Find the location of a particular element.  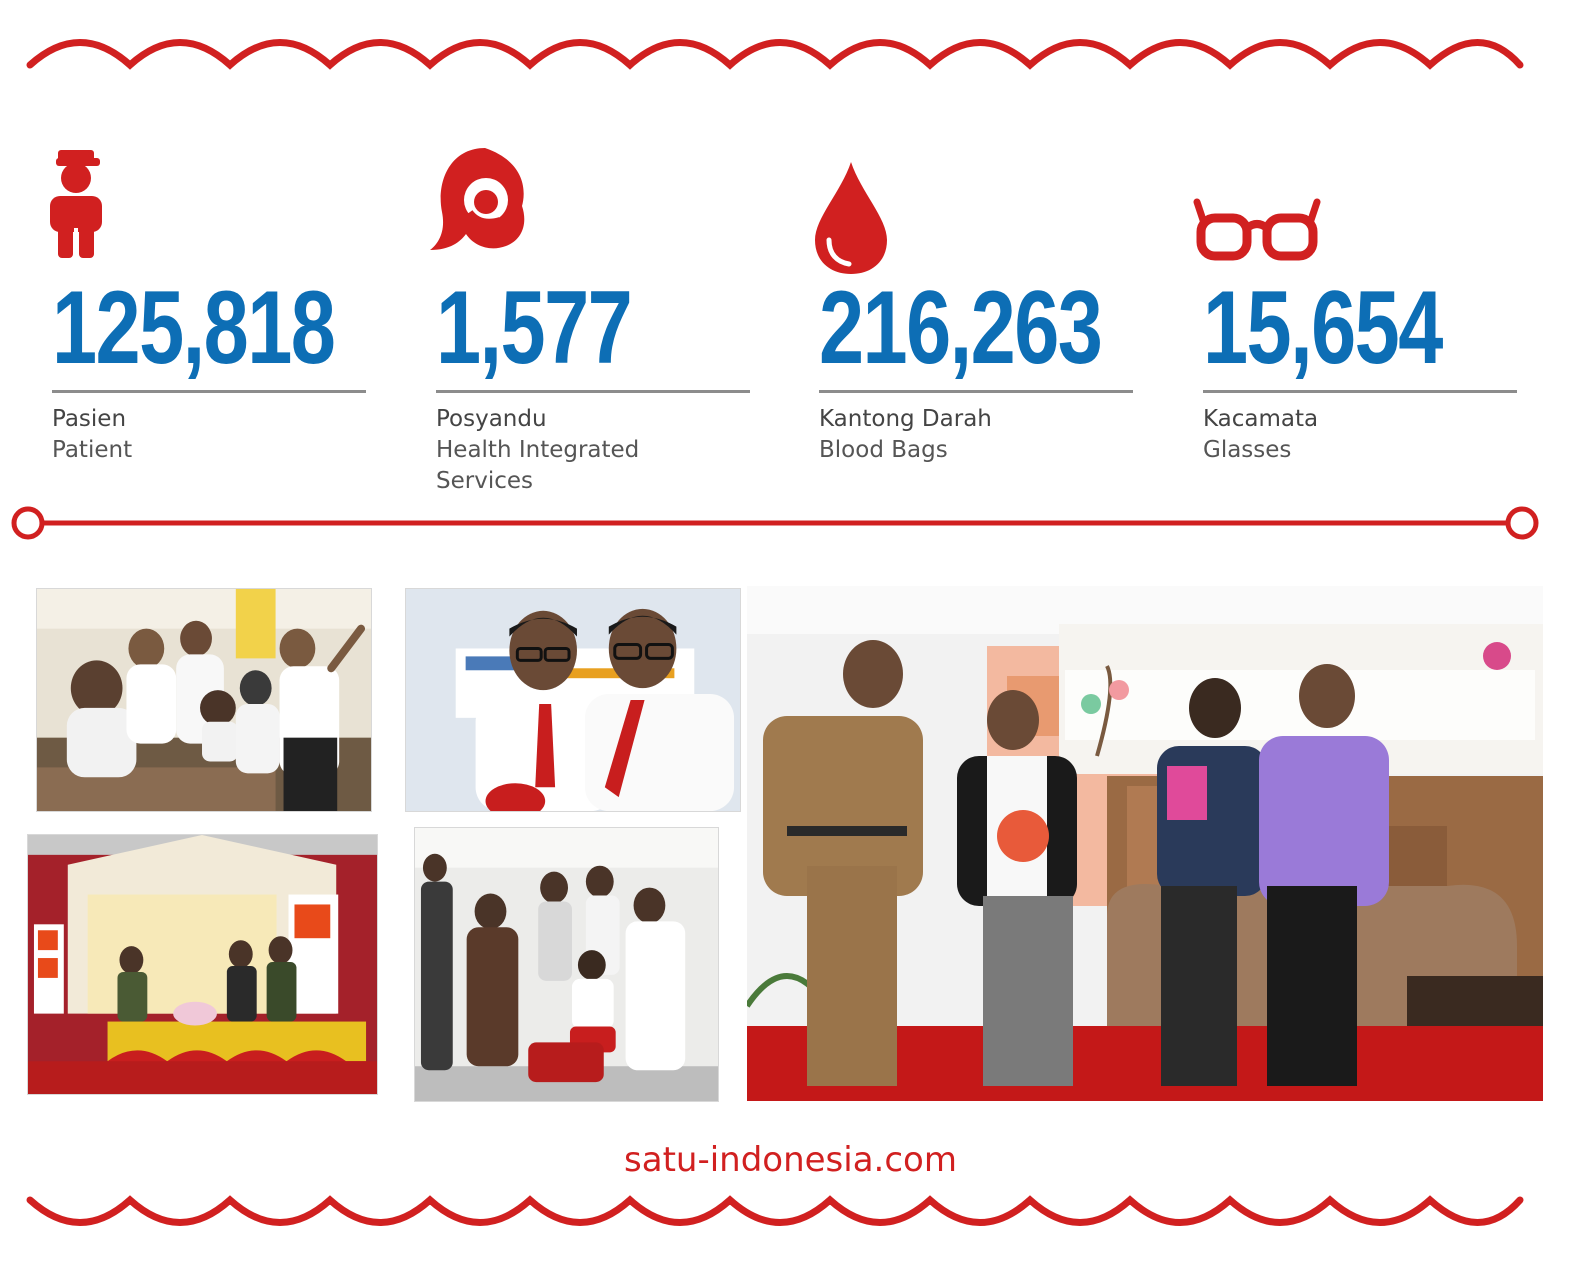

glasses-icon is located at coordinates (1257, 229).